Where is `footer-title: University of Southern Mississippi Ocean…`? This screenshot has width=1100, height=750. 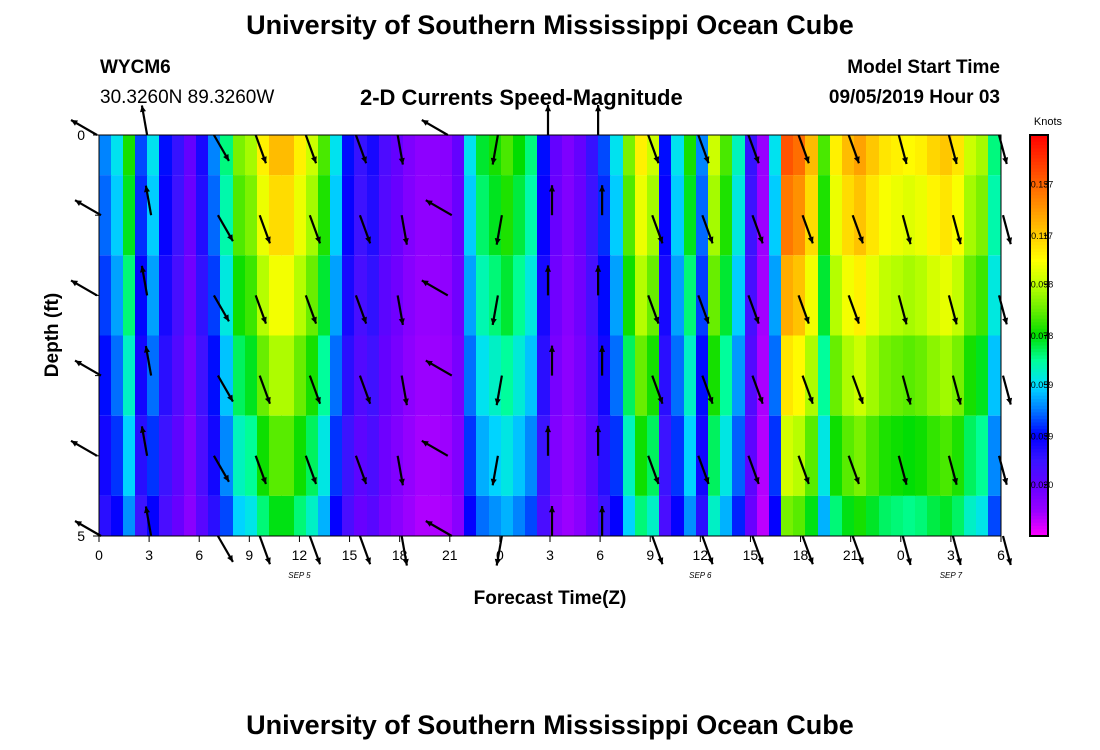 footer-title: University of Southern Mississippi Ocean… is located at coordinates (550, 725).